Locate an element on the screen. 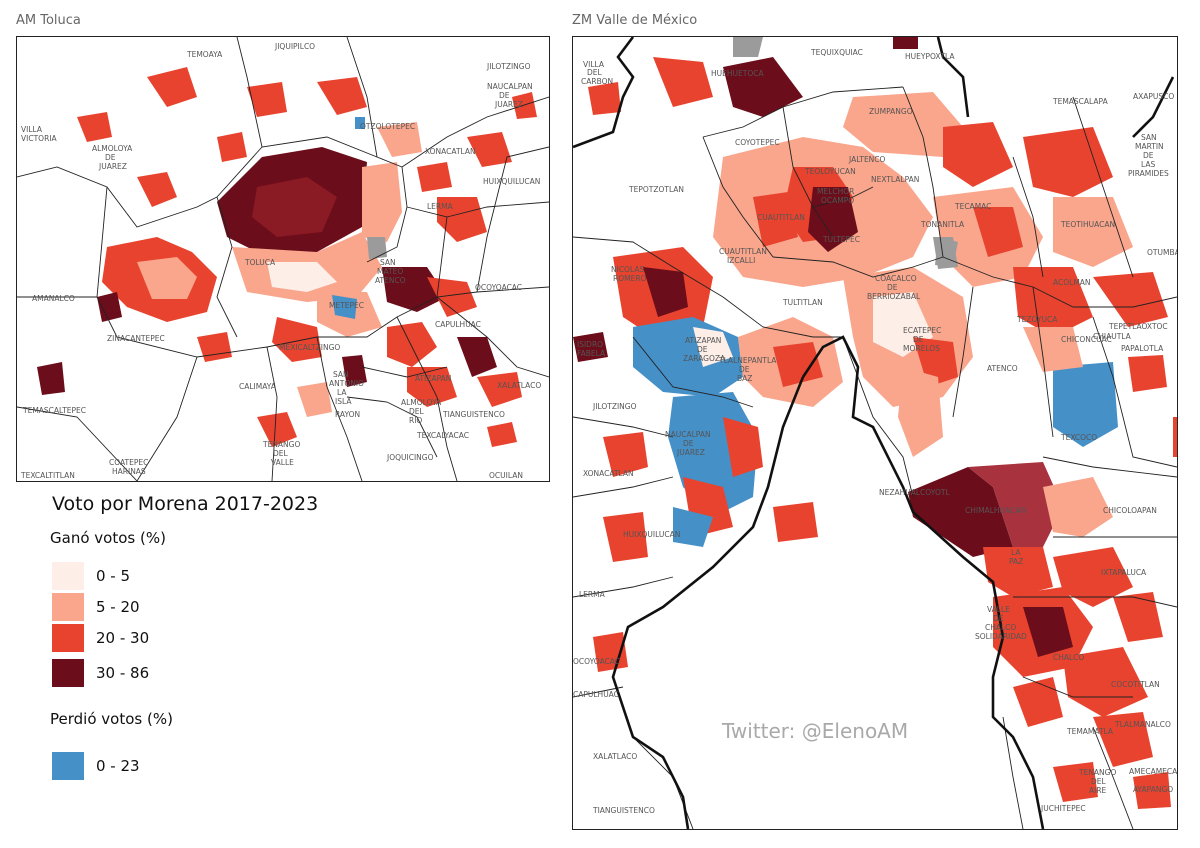 Image resolution: width=1200 pixels, height=848 pixels. svg-text: COYOTEPEC is located at coordinates (757, 142).